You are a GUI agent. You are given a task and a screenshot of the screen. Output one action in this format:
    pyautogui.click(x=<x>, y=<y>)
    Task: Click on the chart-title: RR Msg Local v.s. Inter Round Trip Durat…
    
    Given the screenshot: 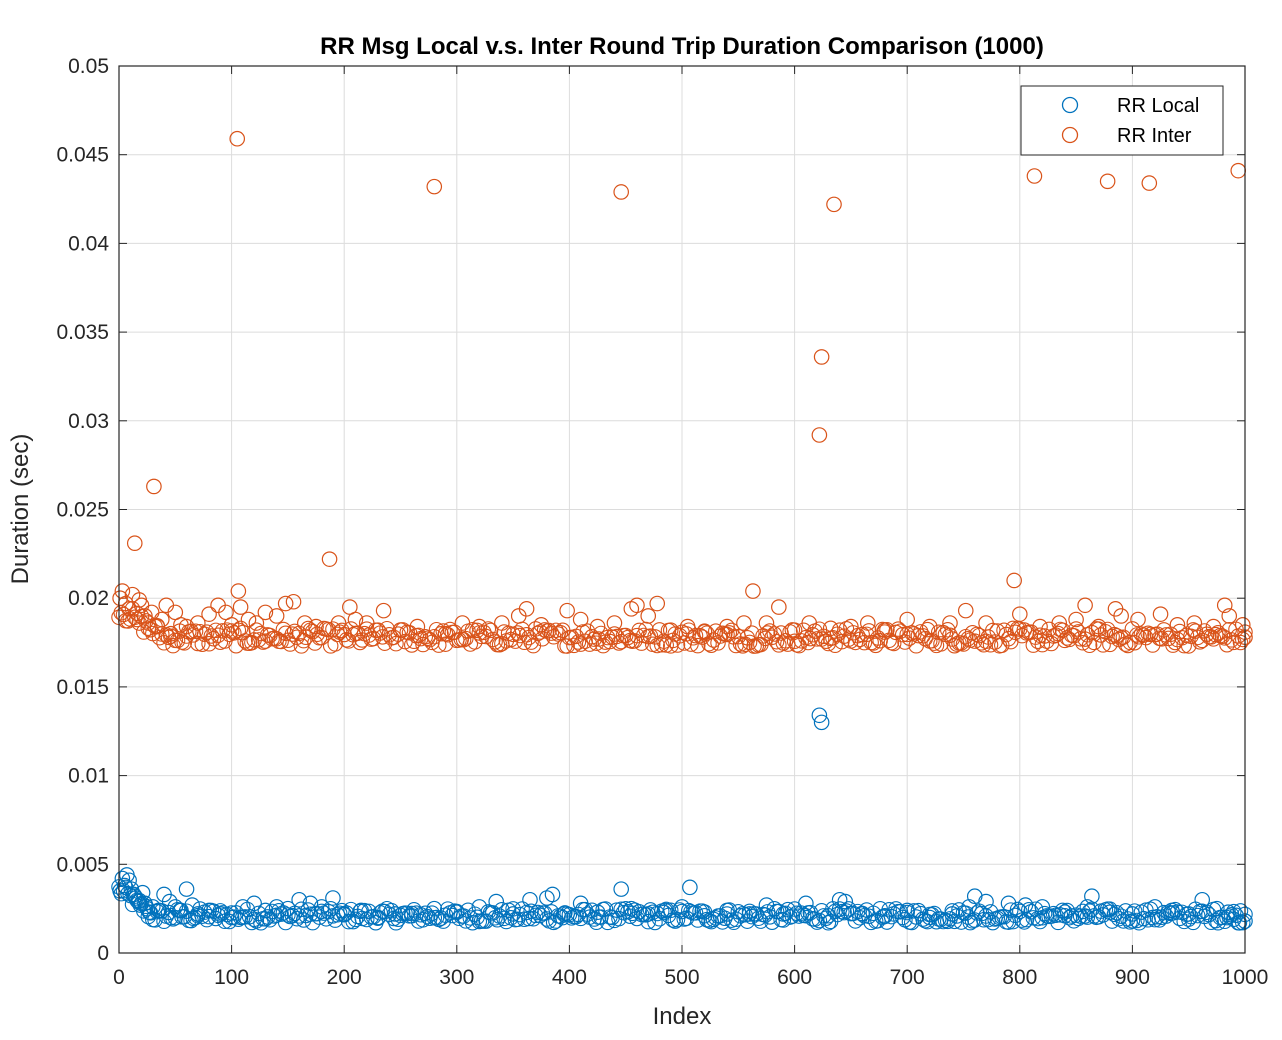 What is the action you would take?
    pyautogui.click(x=682, y=46)
    